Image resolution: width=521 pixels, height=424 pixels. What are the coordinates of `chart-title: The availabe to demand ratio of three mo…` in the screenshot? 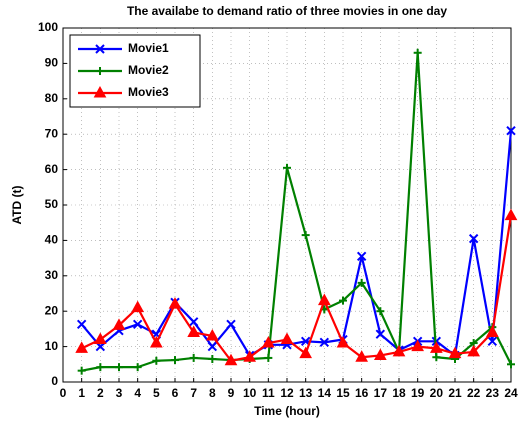 It's located at (287, 11).